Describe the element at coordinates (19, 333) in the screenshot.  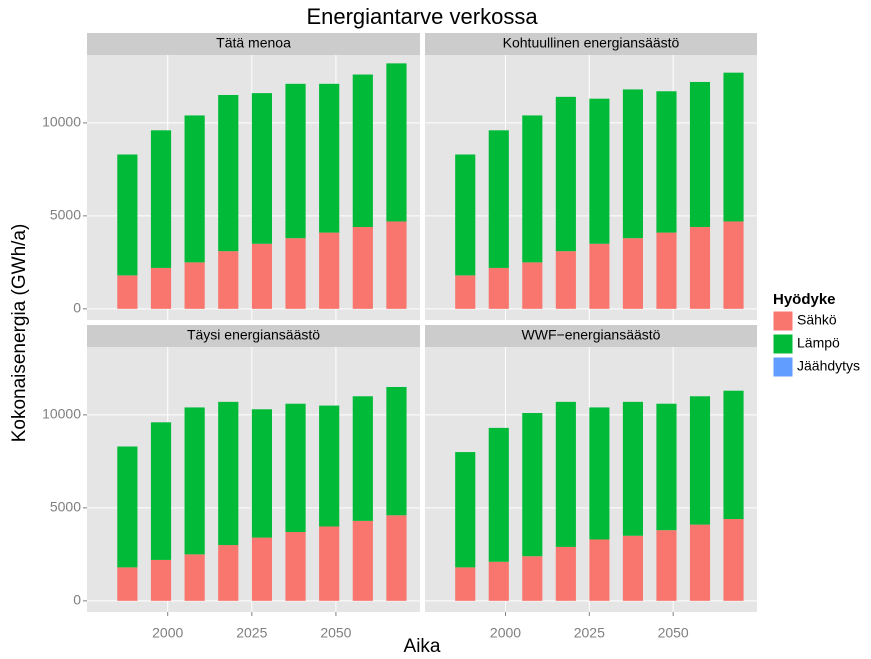
I see `y-axis-label: Kokonaisenergia (GWh/a)` at that location.